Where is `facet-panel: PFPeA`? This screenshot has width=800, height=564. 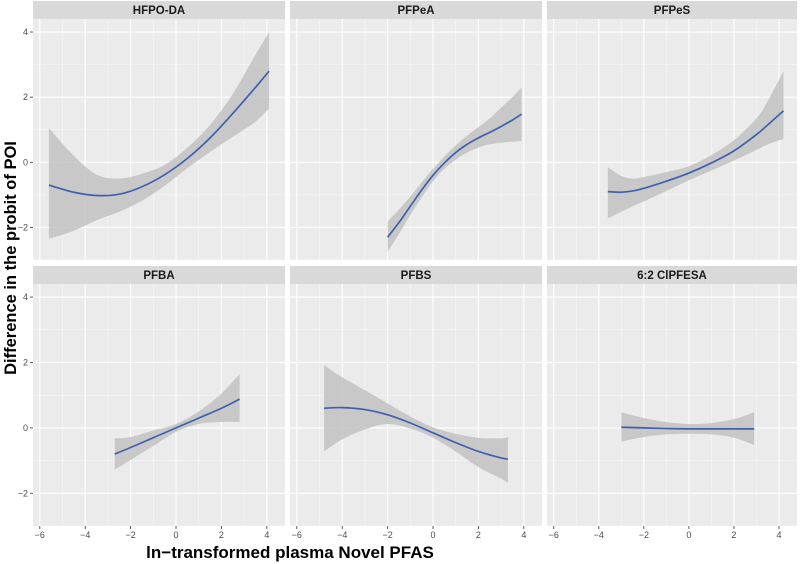
facet-panel: PFPeA is located at coordinates (416, 131).